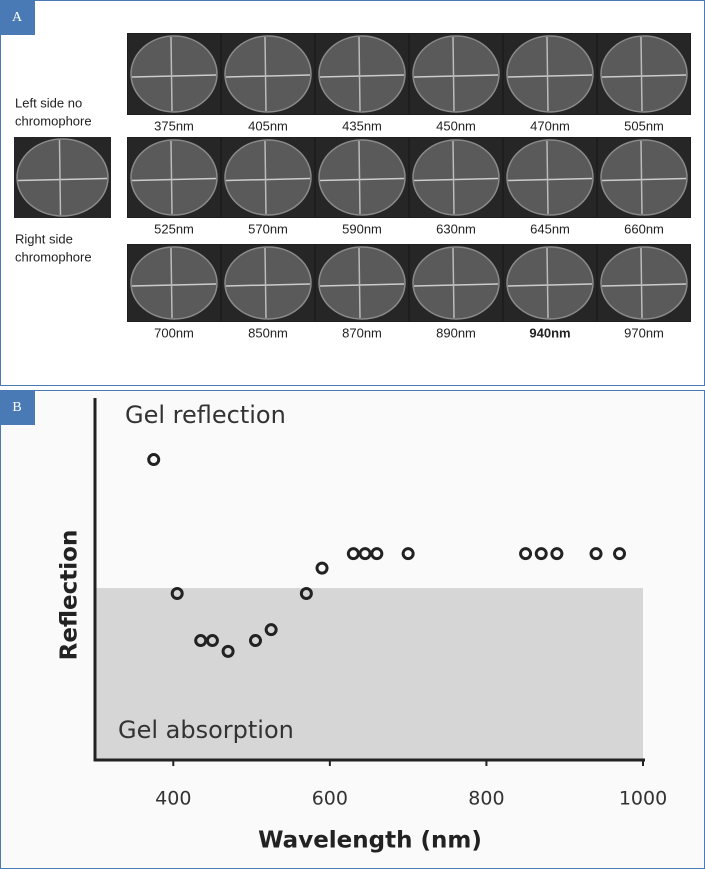 The height and width of the screenshot is (869, 705). I want to click on panel-a-badge, so click(17, 17).